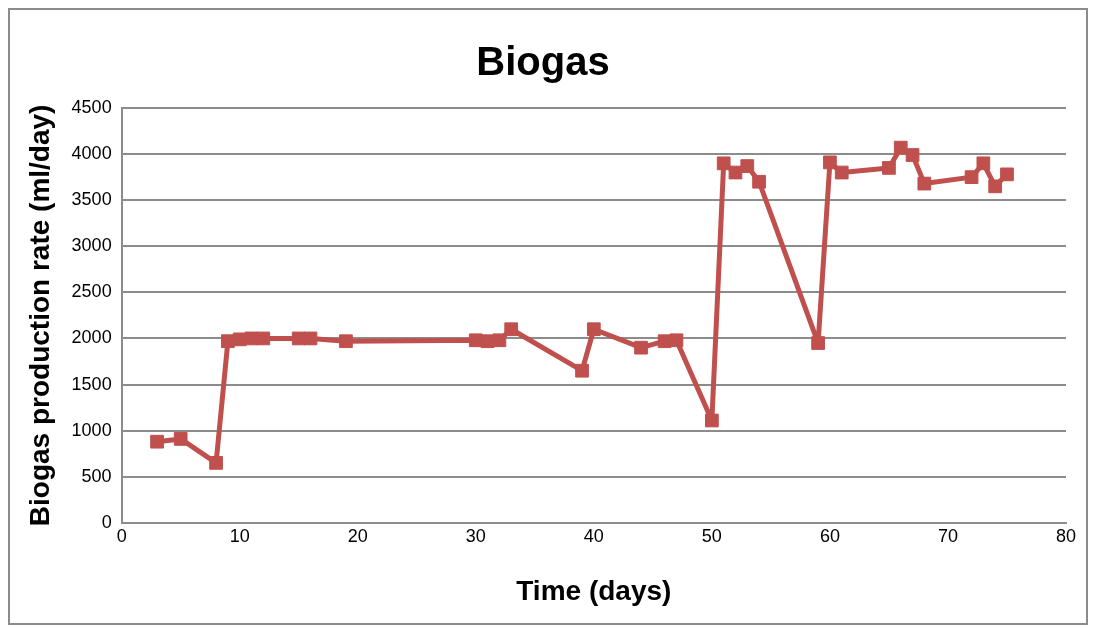  Describe the element at coordinates (106, 521) in the screenshot. I see `y-tick-label: 0` at that location.